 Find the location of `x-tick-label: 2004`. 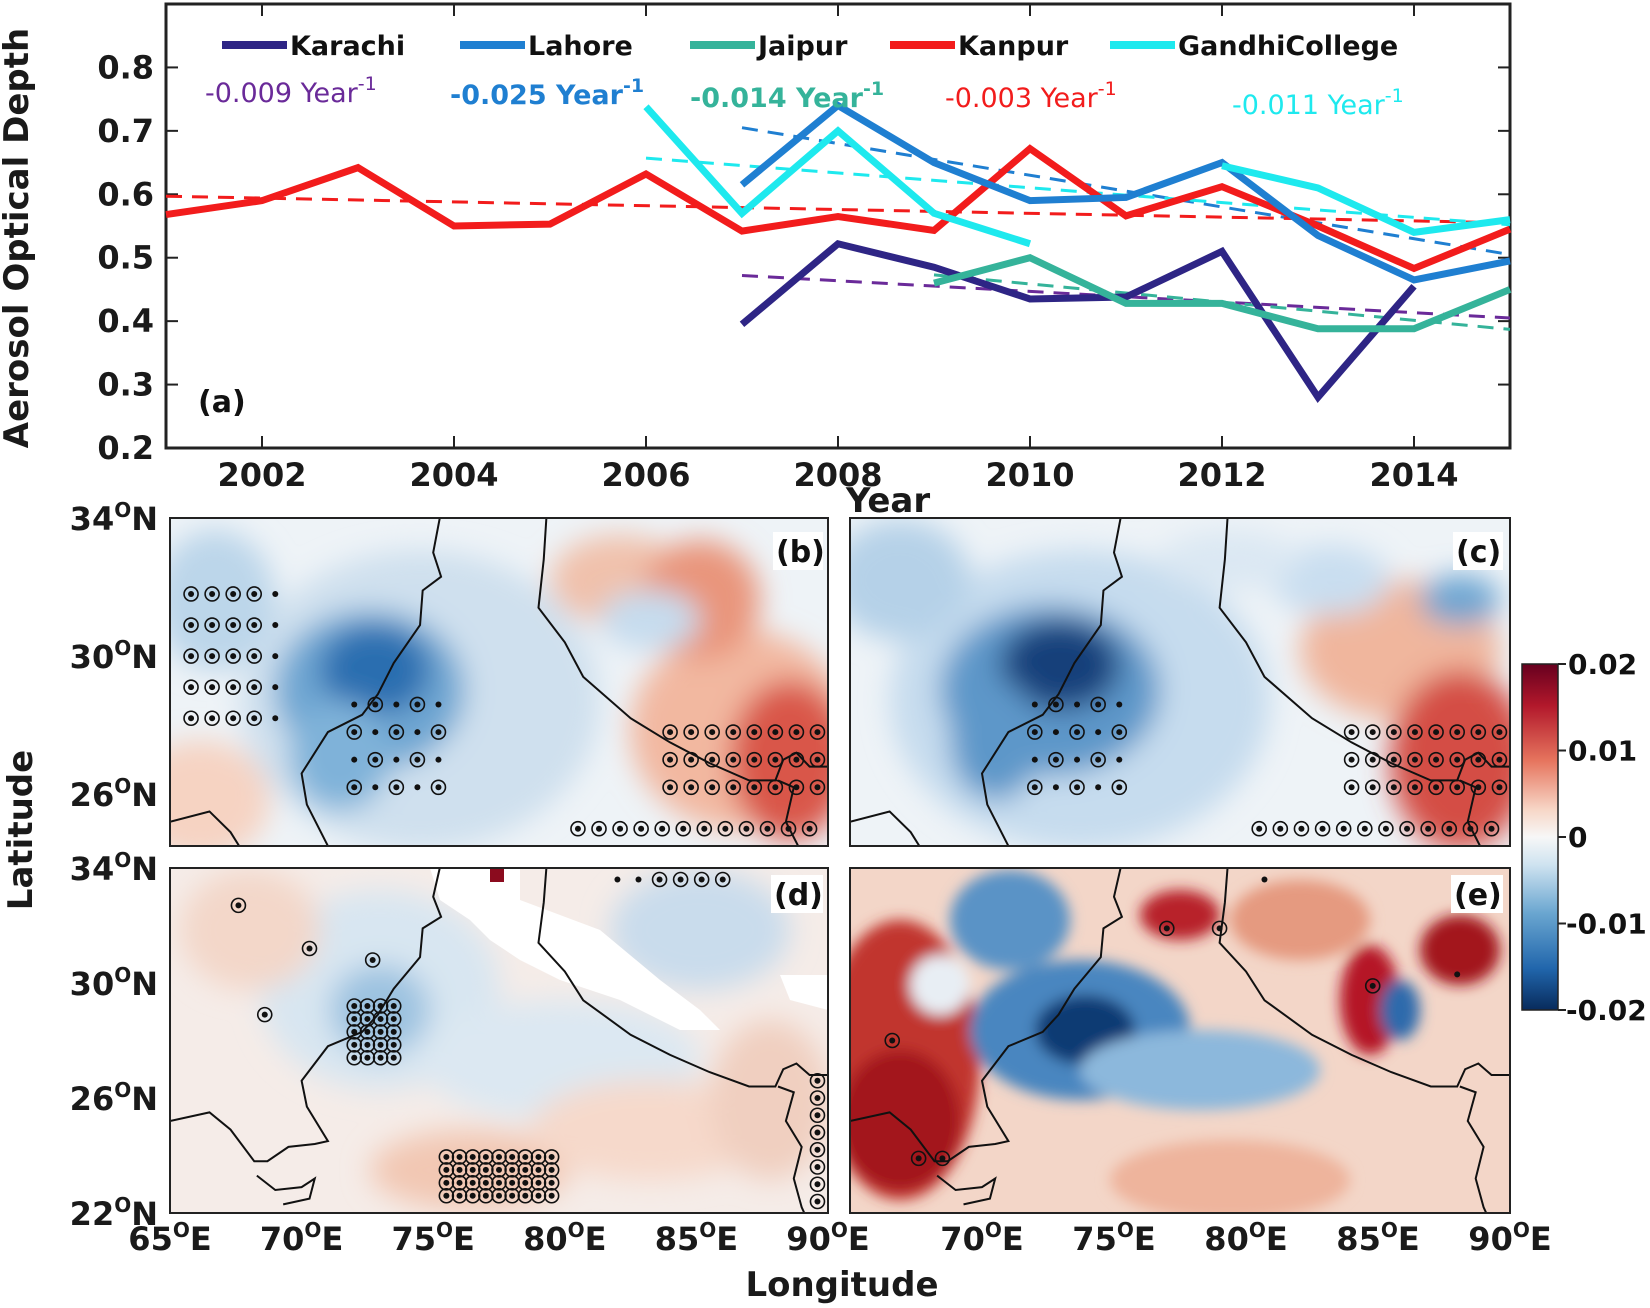

x-tick-label: 2004 is located at coordinates (453, 475).